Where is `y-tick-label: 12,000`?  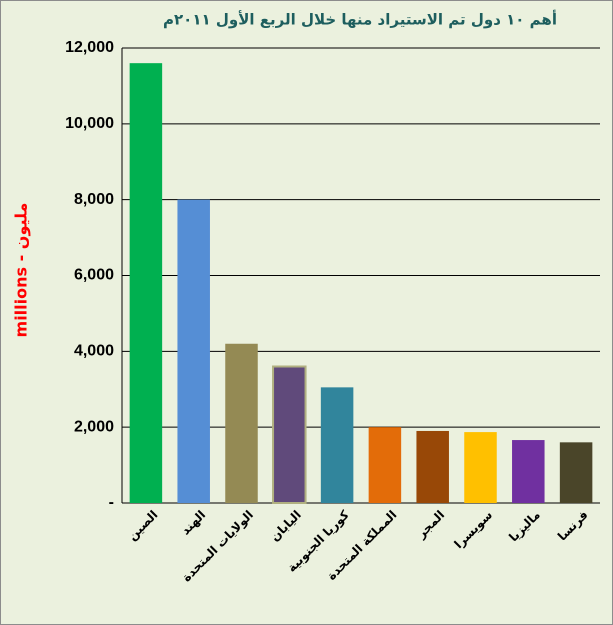
y-tick-label: 12,000 is located at coordinates (89, 47).